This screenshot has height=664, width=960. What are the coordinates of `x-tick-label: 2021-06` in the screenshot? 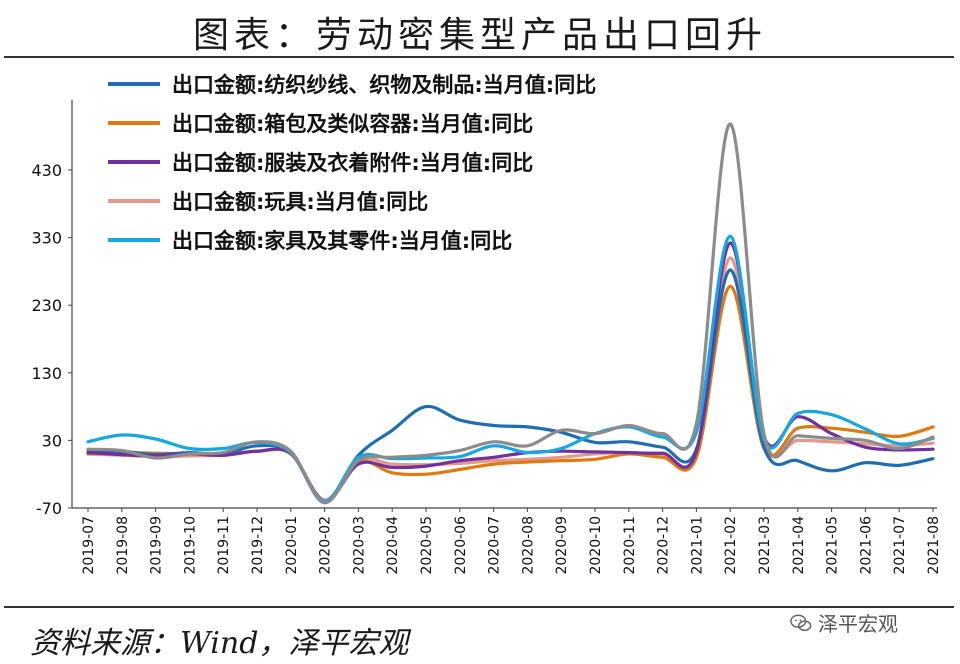 It's located at (866, 545).